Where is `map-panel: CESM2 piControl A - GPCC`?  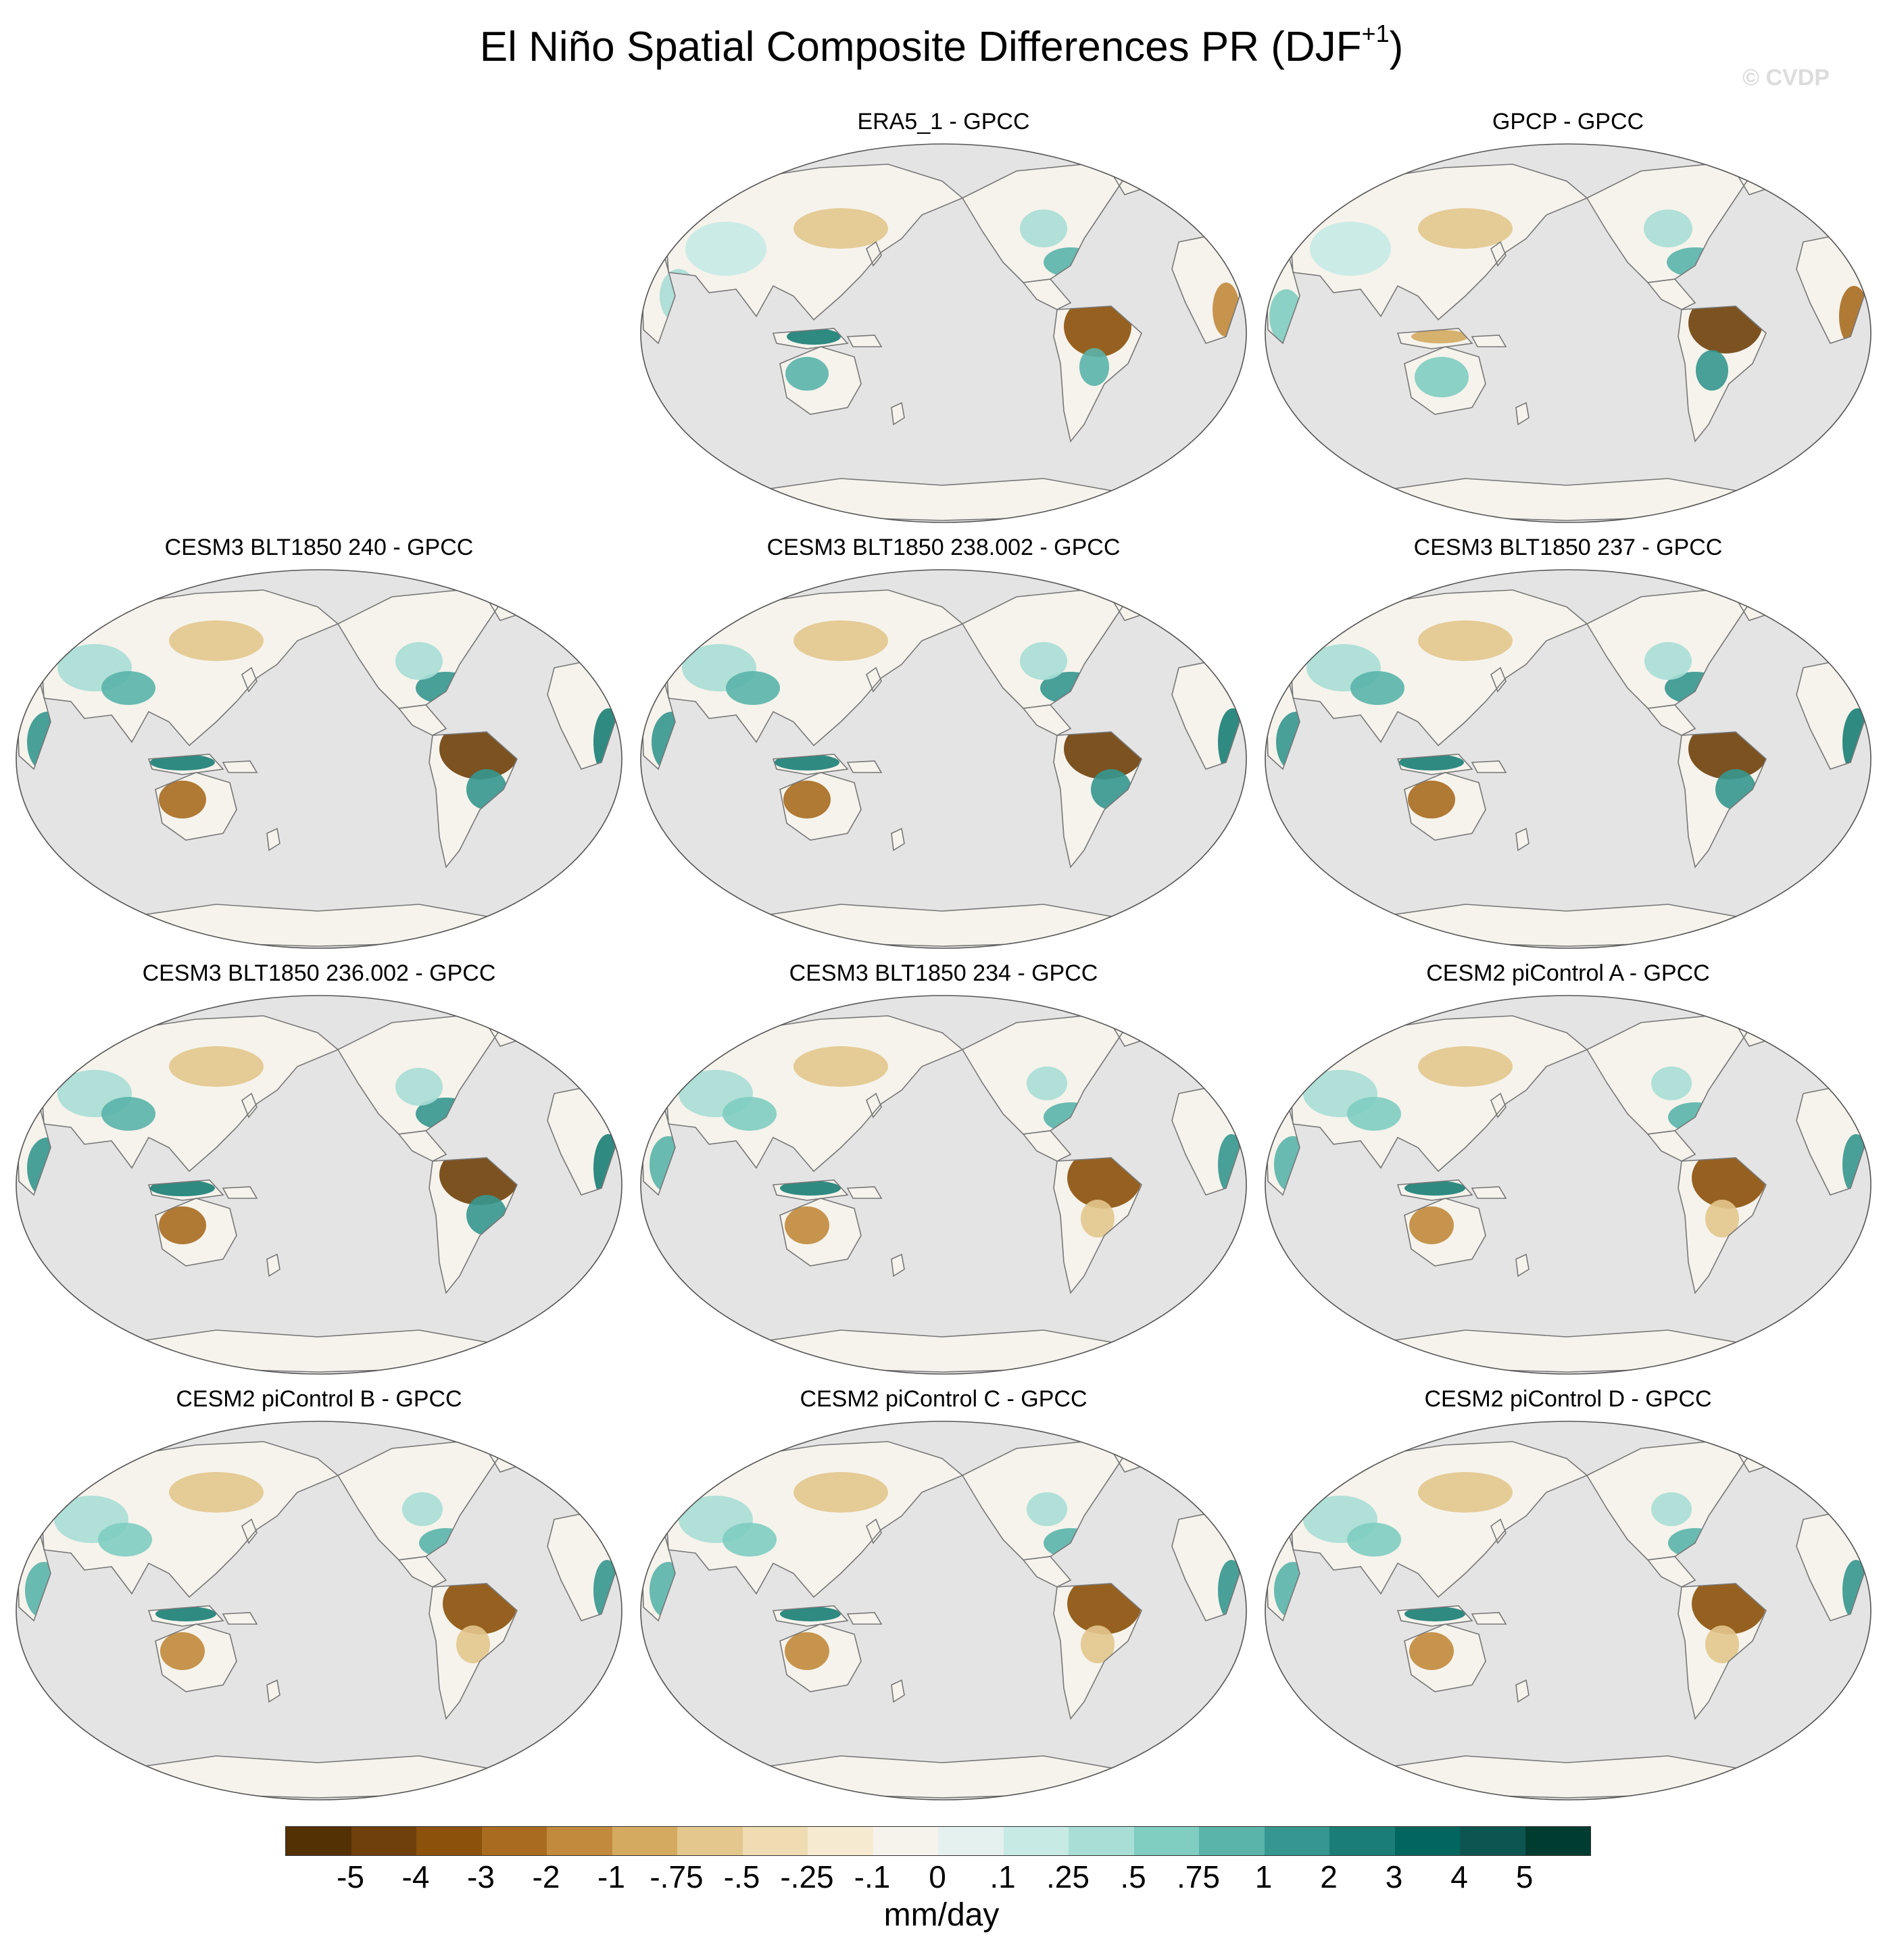
map-panel: CESM2 piControl A - GPCC is located at coordinates (1568, 1168).